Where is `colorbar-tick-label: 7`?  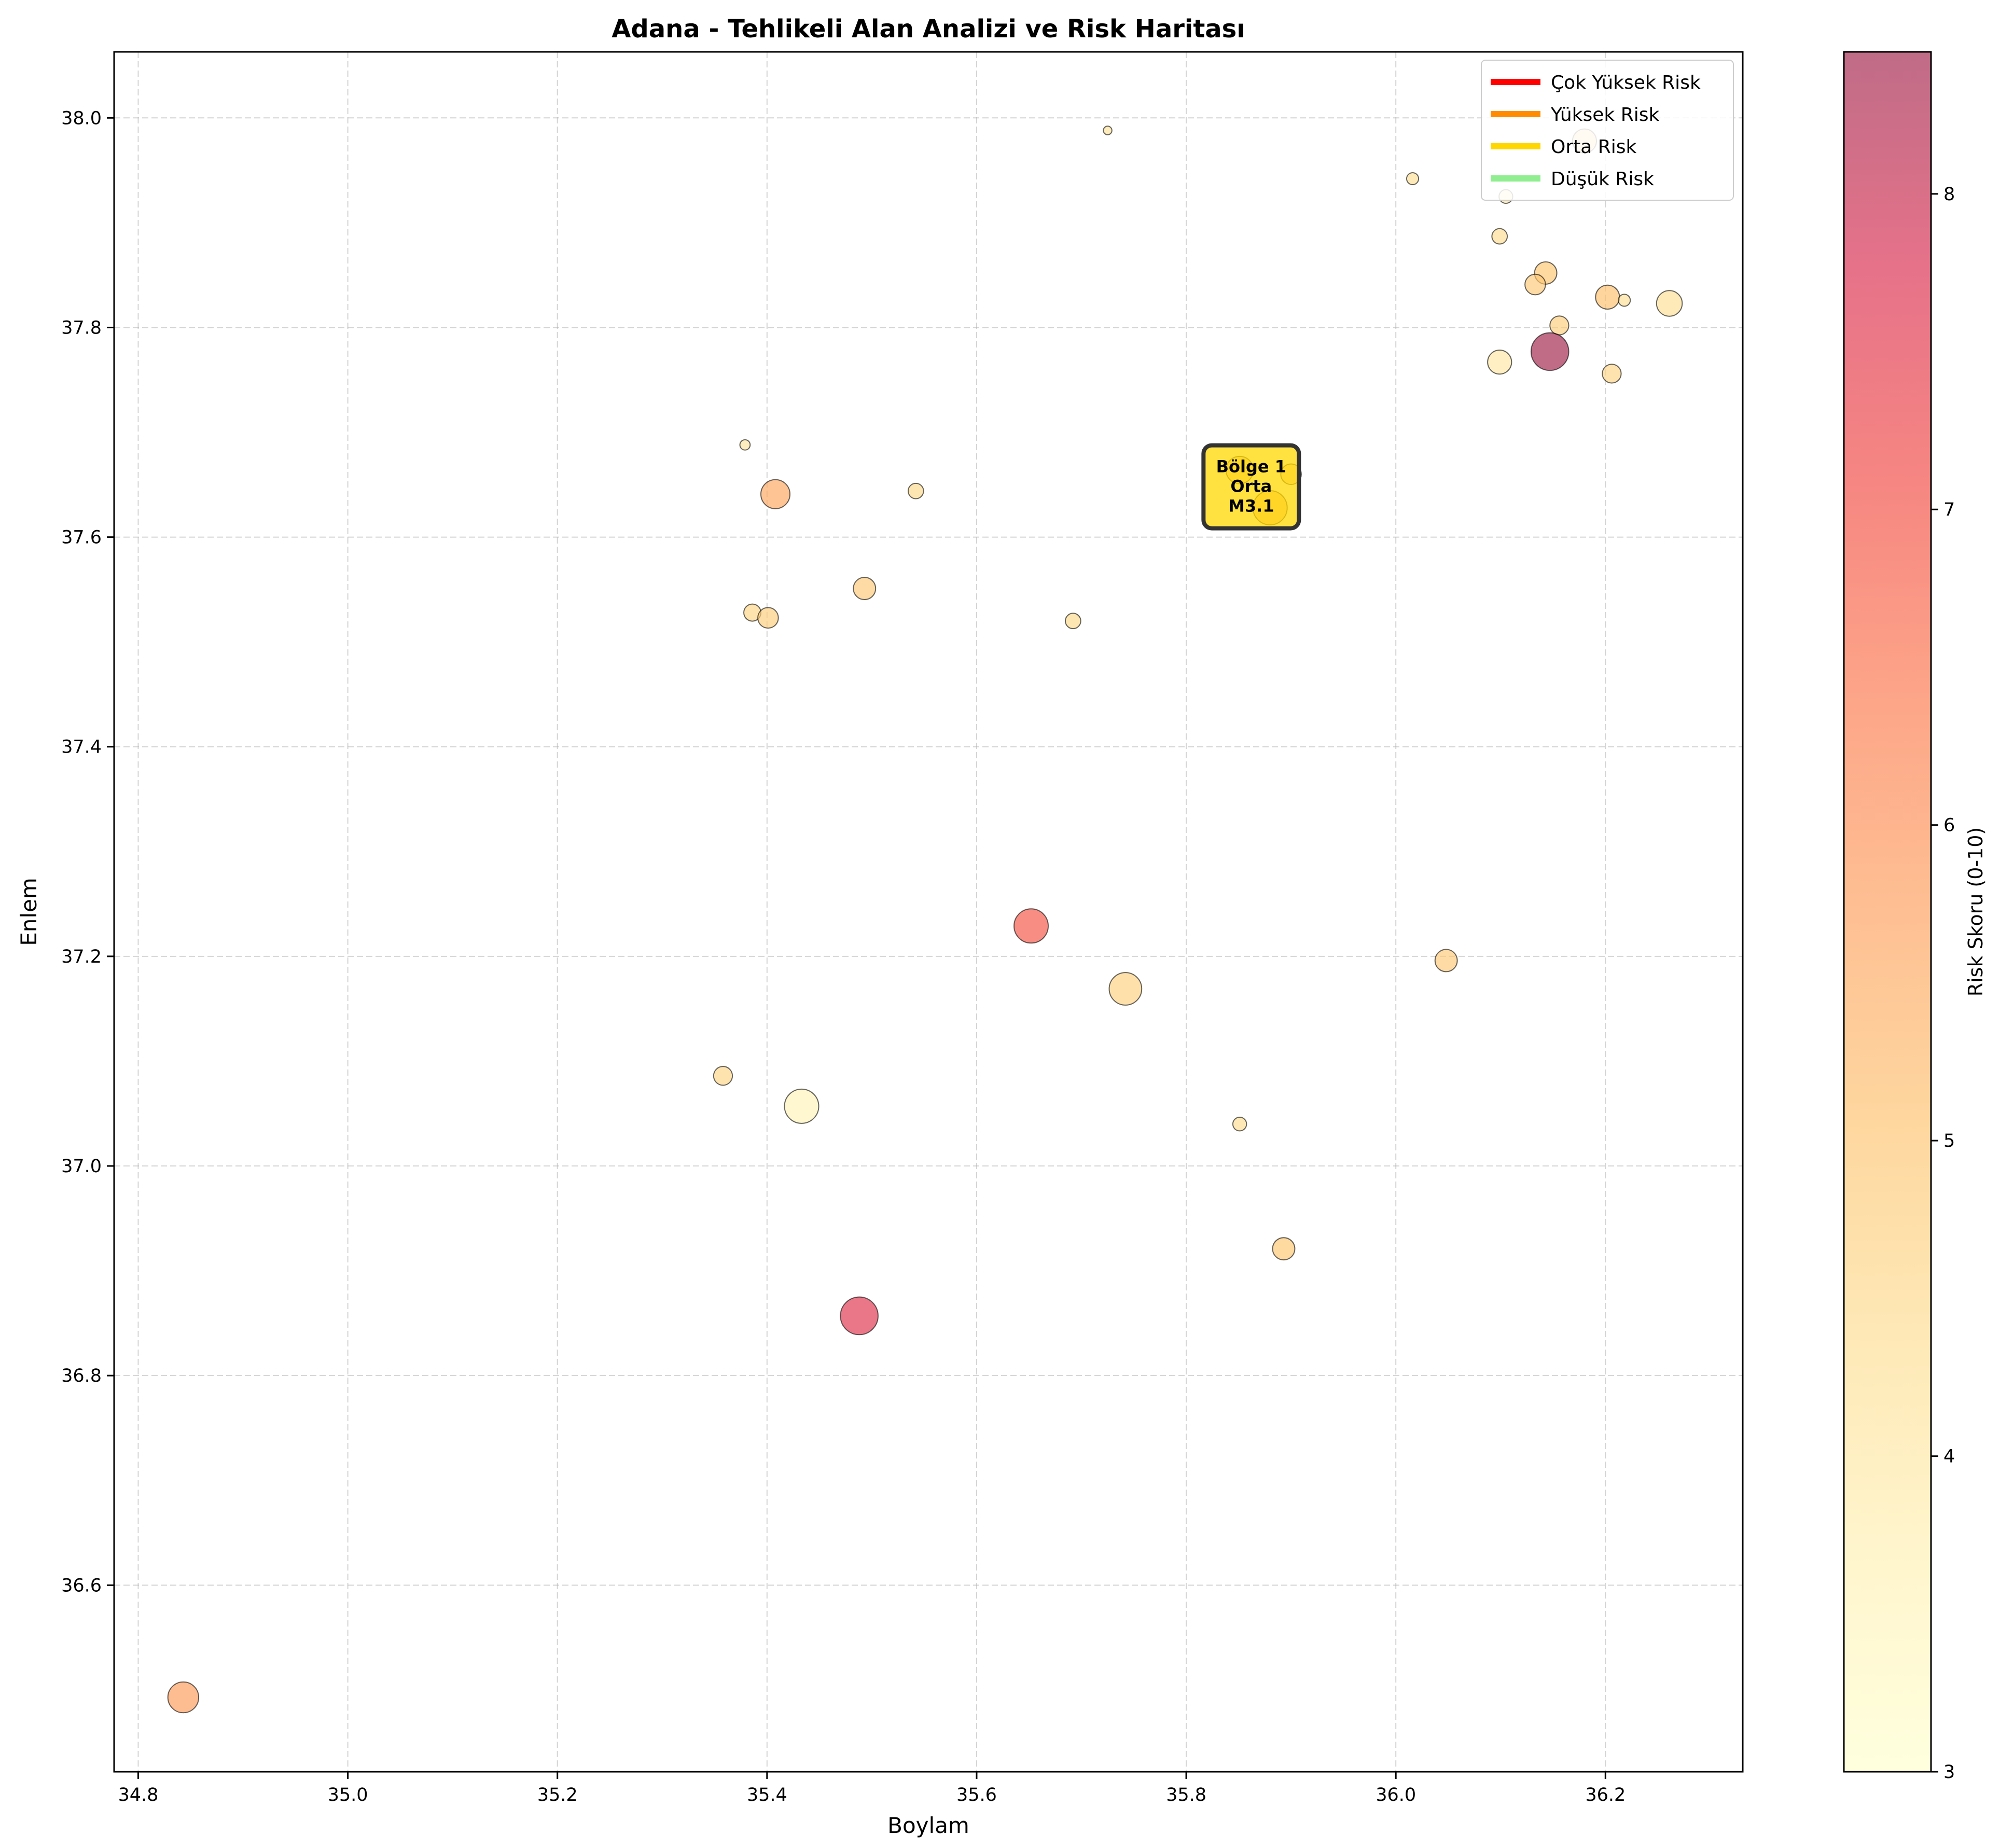
colorbar-tick-label: 7 is located at coordinates (1949, 509).